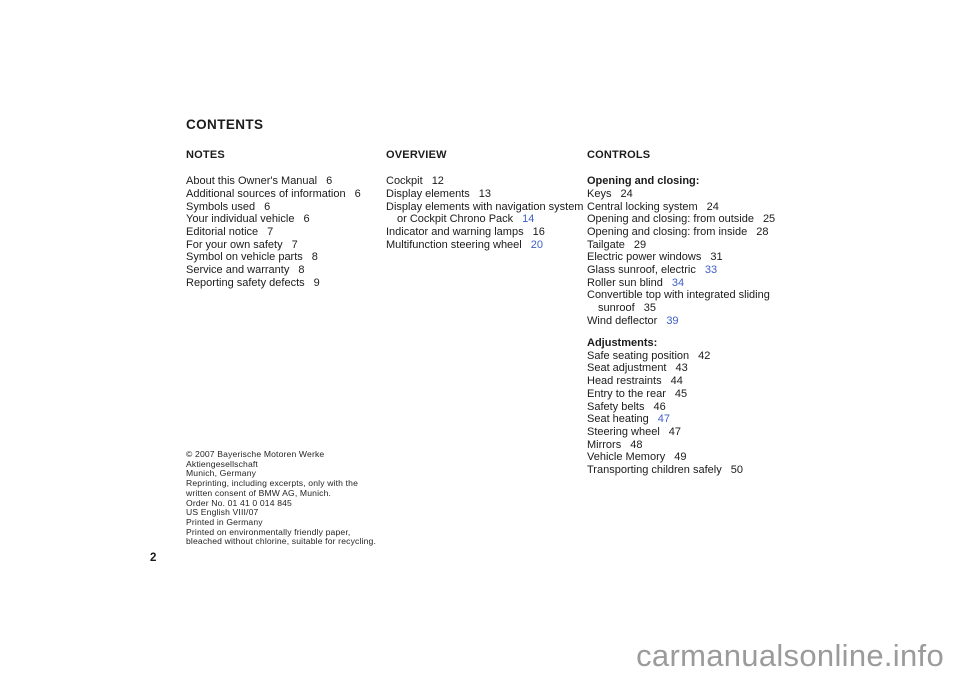  What do you see at coordinates (622, 343) in the screenshot?
I see `toc-section-heading-label: Adjustments:` at bounding box center [622, 343].